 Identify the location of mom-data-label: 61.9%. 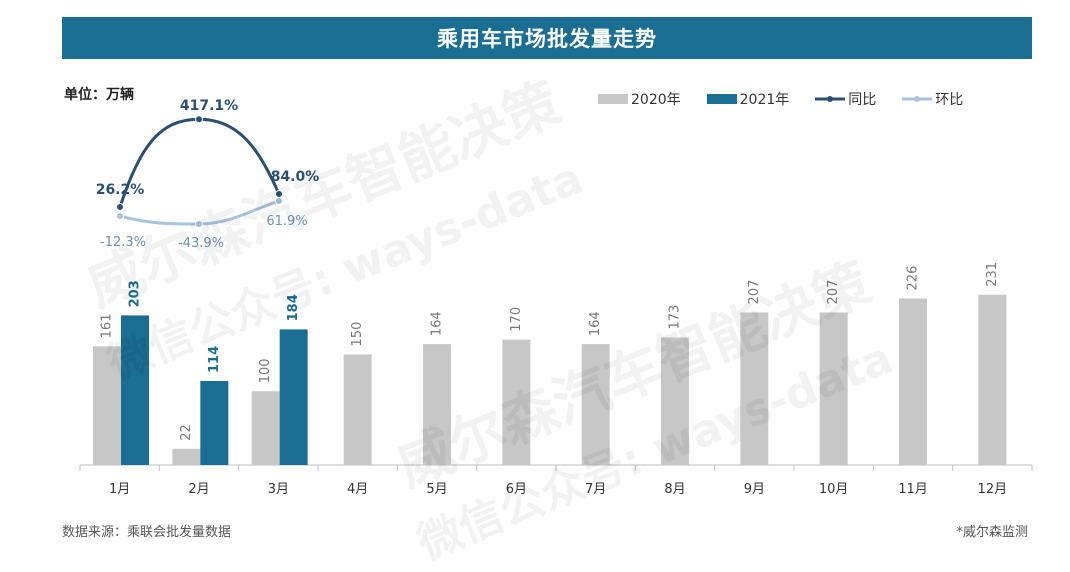
(286, 221).